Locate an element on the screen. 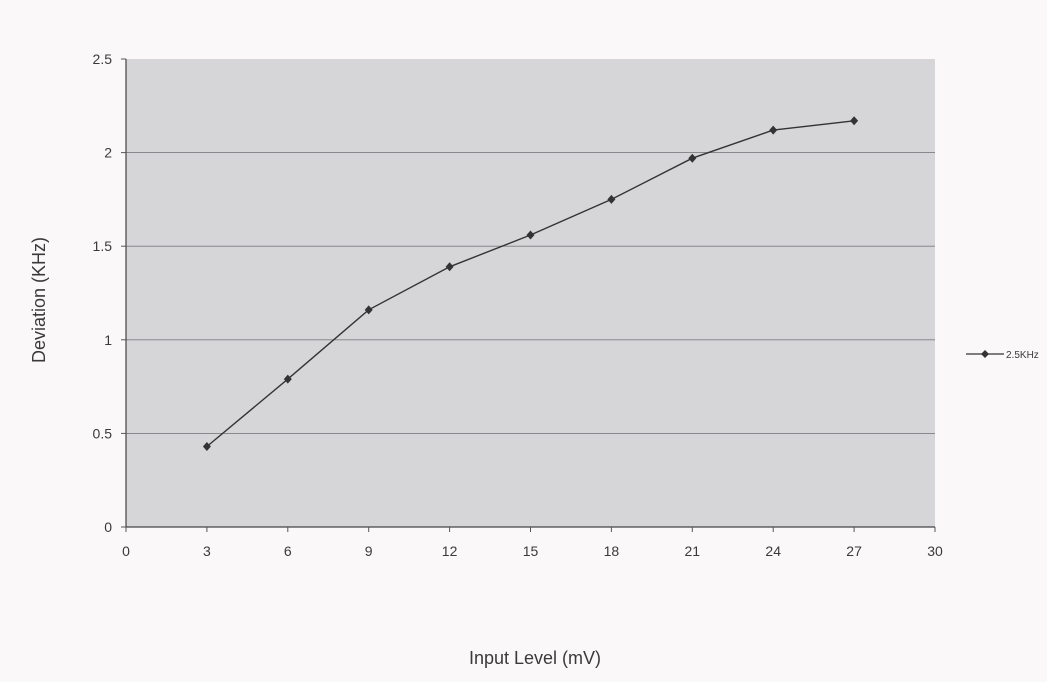 The image size is (1047, 682). x-axis-label: Input Level (mV) is located at coordinates (535, 658).